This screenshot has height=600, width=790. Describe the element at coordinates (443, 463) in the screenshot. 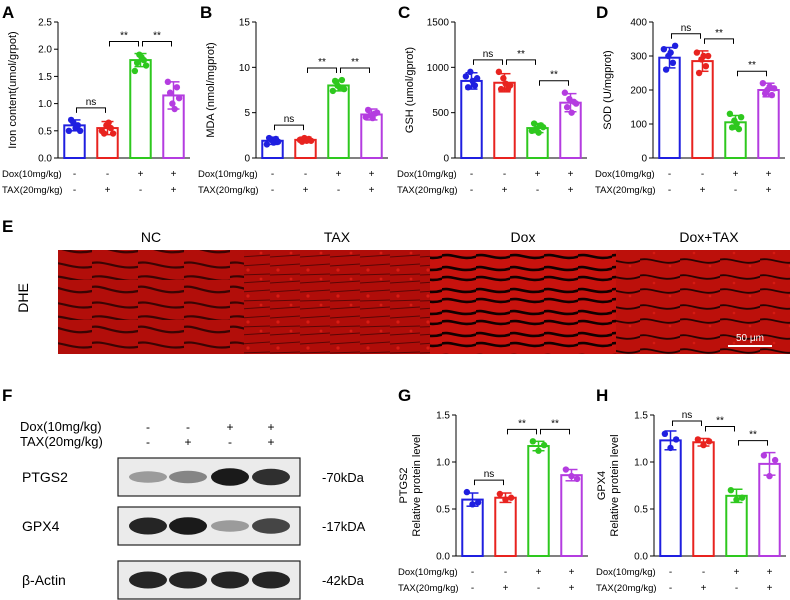

I see `y-tick-label: 1.0` at that location.